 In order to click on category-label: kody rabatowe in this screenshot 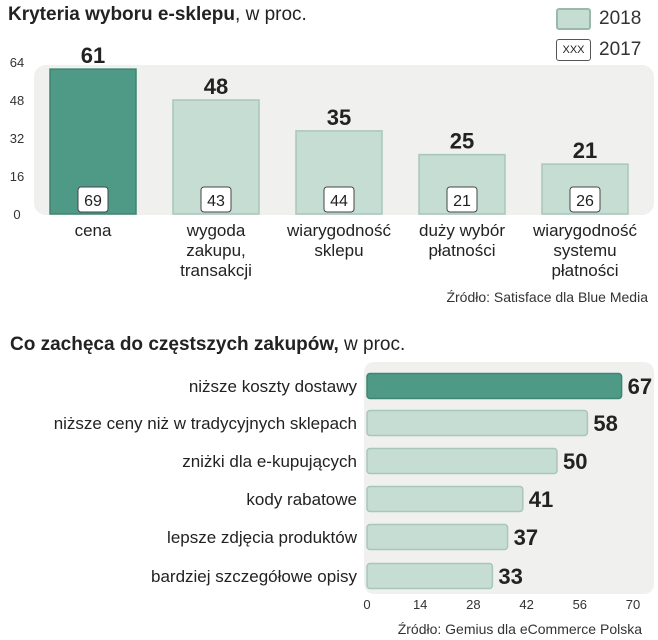, I will do `click(301, 499)`.